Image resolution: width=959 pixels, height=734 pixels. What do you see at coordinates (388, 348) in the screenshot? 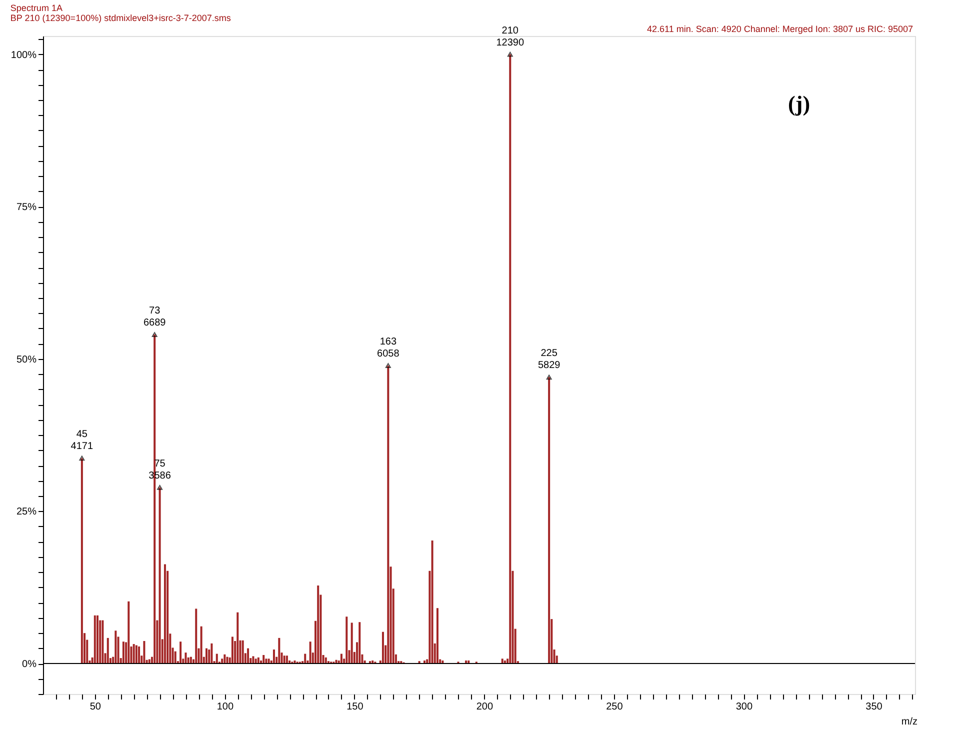
I see `annotation: 163 6058` at bounding box center [388, 348].